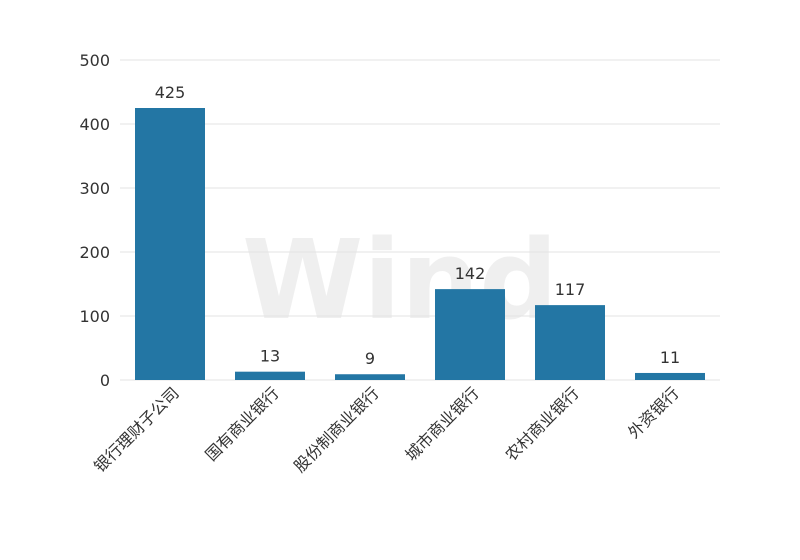  I want to click on x-tick-label: 股份制商业银行, so click(336, 429).